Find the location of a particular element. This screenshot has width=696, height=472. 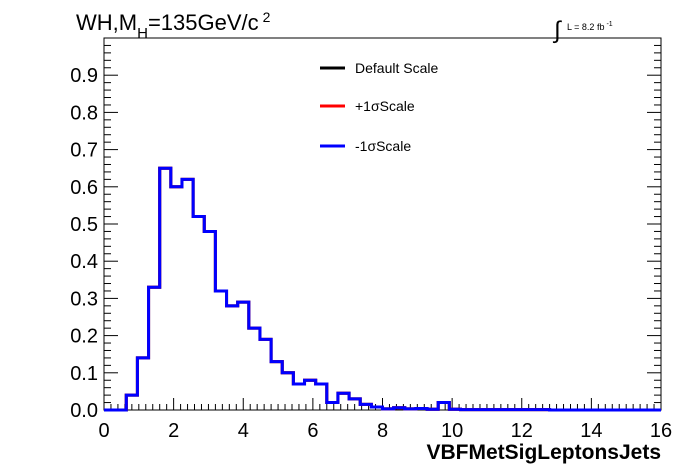

chart-title-main: WH,M is located at coordinates (106, 22).